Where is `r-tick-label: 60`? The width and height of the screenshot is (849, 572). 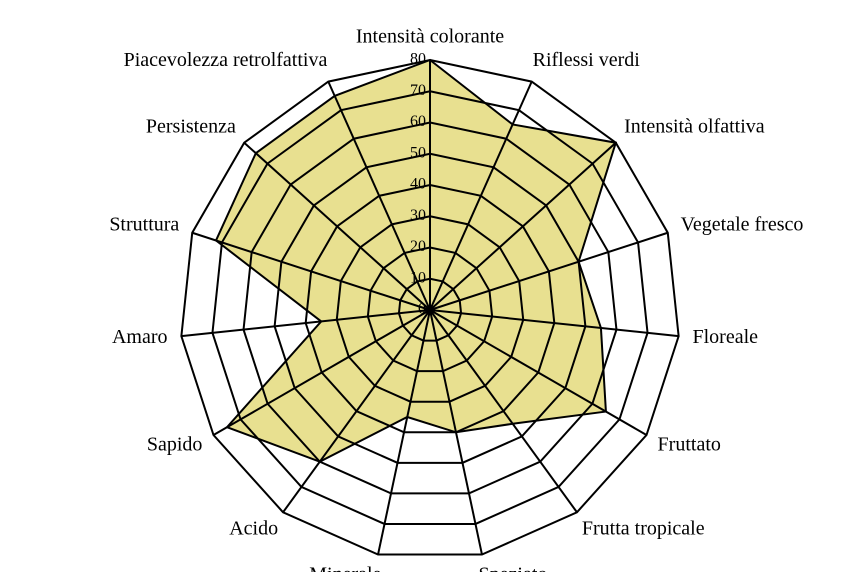 r-tick-label: 60 is located at coordinates (418, 121).